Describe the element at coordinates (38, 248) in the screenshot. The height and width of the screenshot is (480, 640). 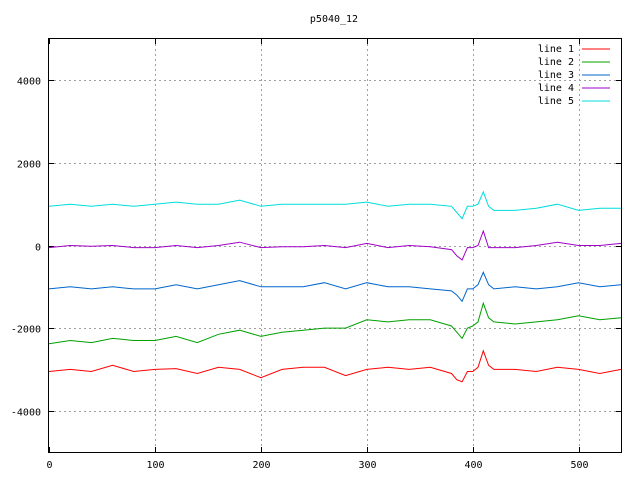
I see `y-tick-label: 0` at that location.